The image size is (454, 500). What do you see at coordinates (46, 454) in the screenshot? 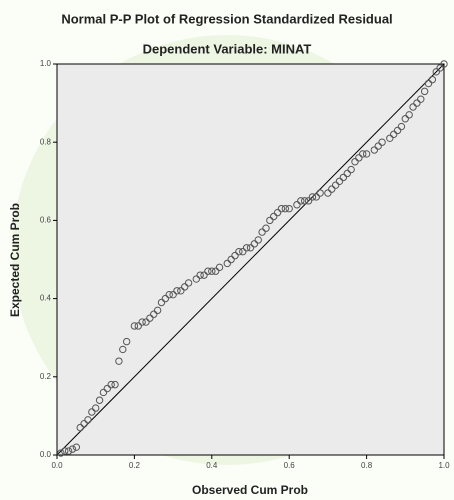
I see `y-tick-label: 0.0` at bounding box center [46, 454].